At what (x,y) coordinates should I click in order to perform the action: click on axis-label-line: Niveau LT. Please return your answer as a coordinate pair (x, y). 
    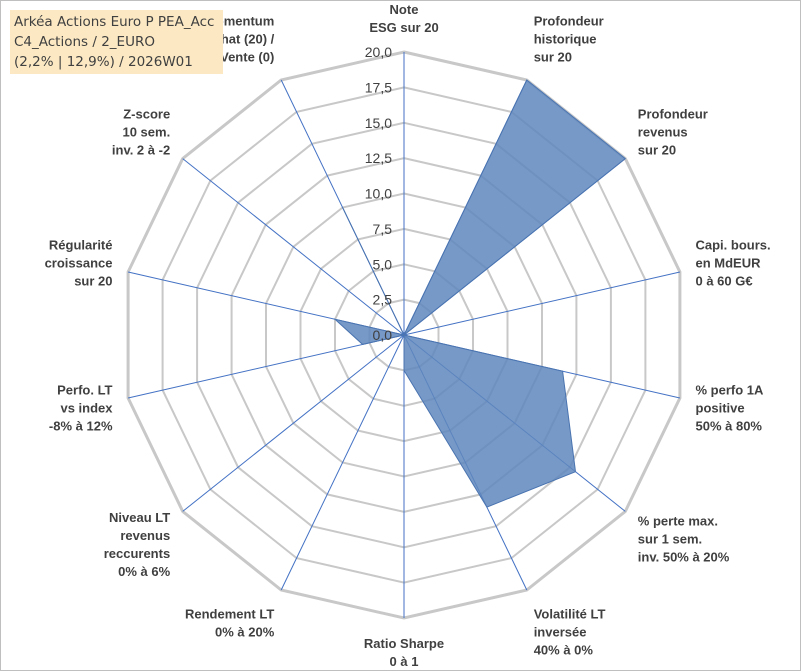
    Looking at the image, I should click on (139, 517).